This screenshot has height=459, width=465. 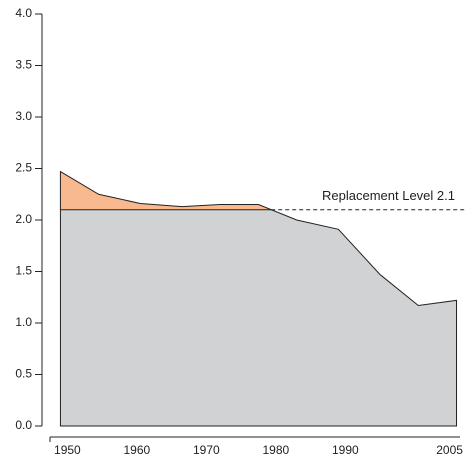 What do you see at coordinates (23, 219) in the screenshot?
I see `y-tick-label: 2.0` at bounding box center [23, 219].